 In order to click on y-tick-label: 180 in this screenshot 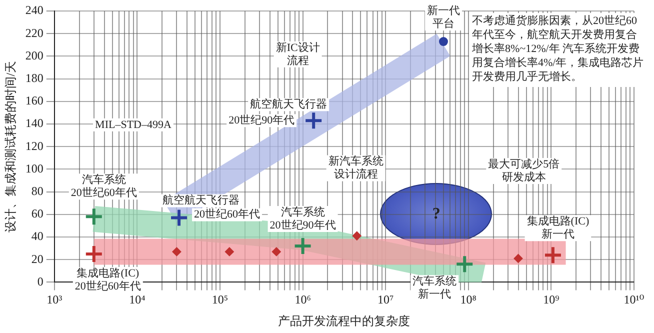, I will do `click(34, 77)`.